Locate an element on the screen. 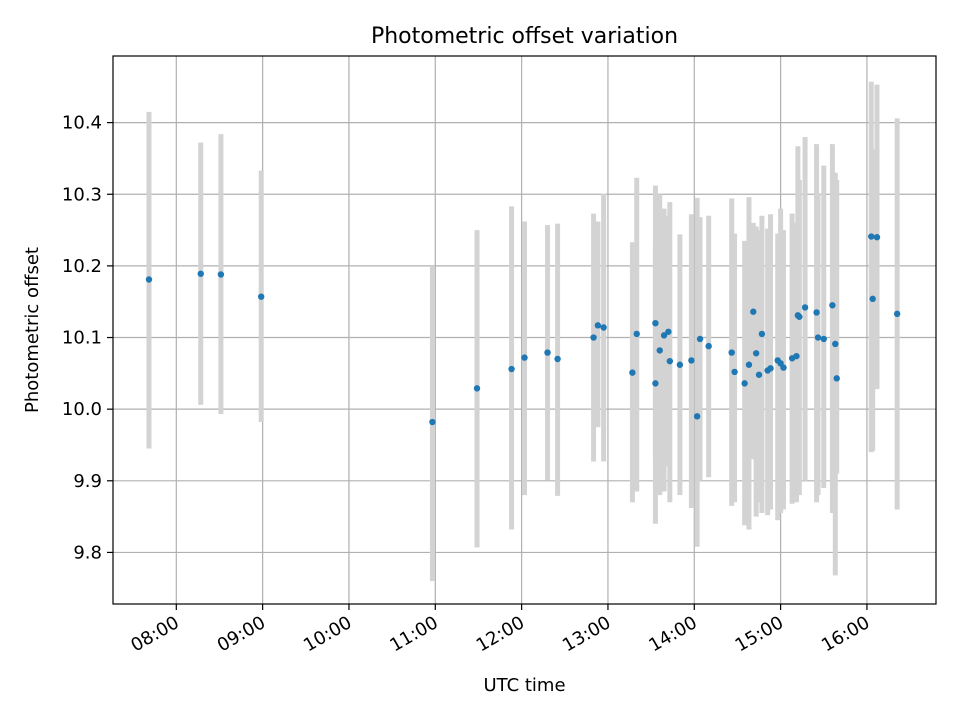 The height and width of the screenshot is (720, 960). y-tick-label: 9.8 is located at coordinates (87, 552).